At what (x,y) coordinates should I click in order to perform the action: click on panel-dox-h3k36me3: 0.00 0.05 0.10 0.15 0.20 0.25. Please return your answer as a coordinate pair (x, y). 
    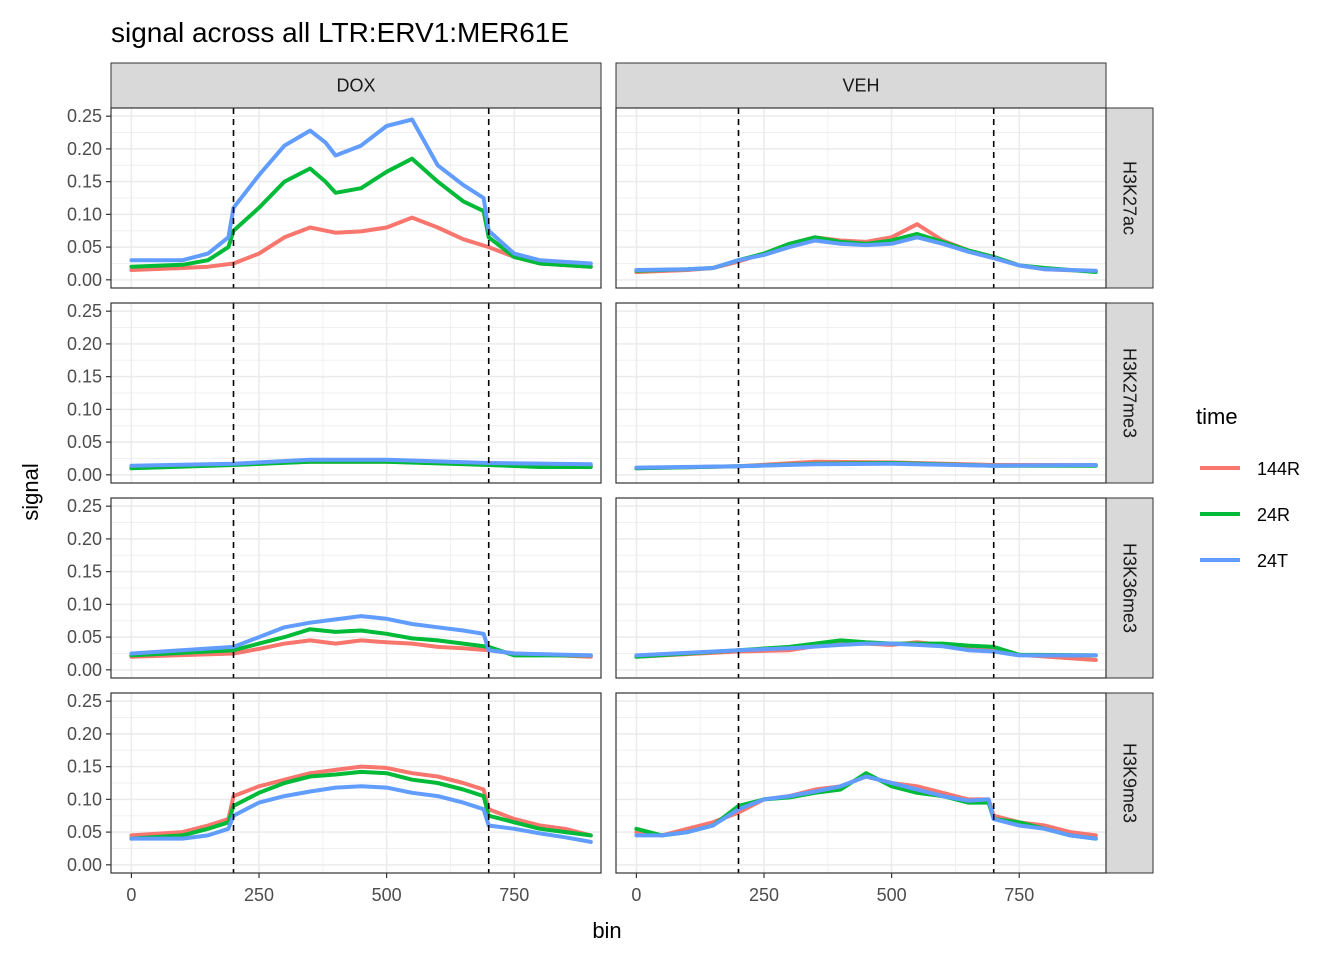
    Looking at the image, I should click on (334, 588).